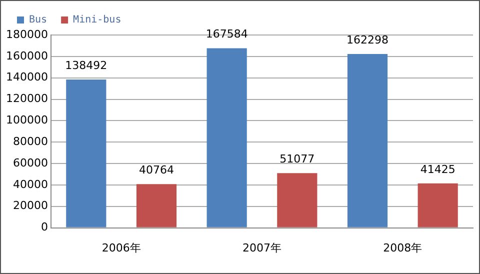 Image resolution: width=480 pixels, height=274 pixels. What do you see at coordinates (27, 34) in the screenshot?
I see `y-tick-label: 180000` at bounding box center [27, 34].